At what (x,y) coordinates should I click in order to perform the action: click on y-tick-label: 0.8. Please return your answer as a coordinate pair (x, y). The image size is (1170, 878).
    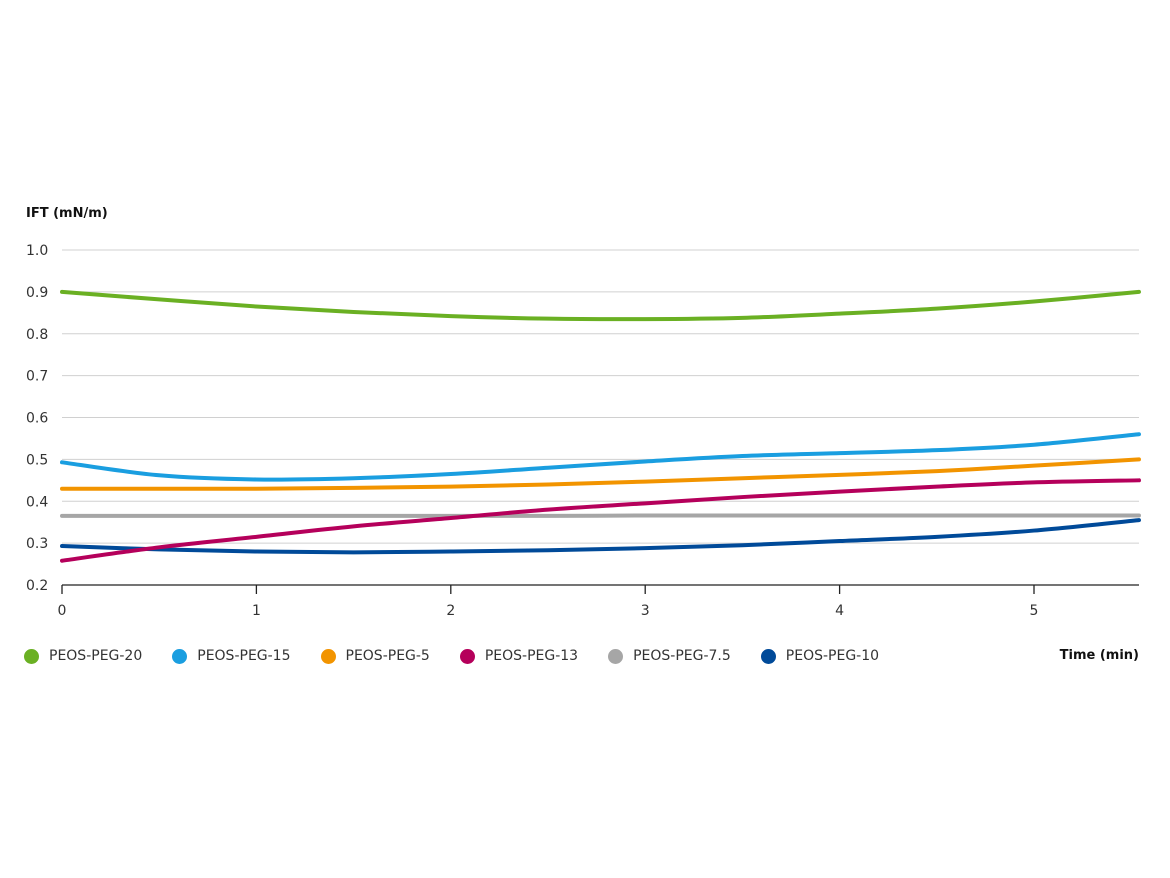
    Looking at the image, I should click on (37, 335).